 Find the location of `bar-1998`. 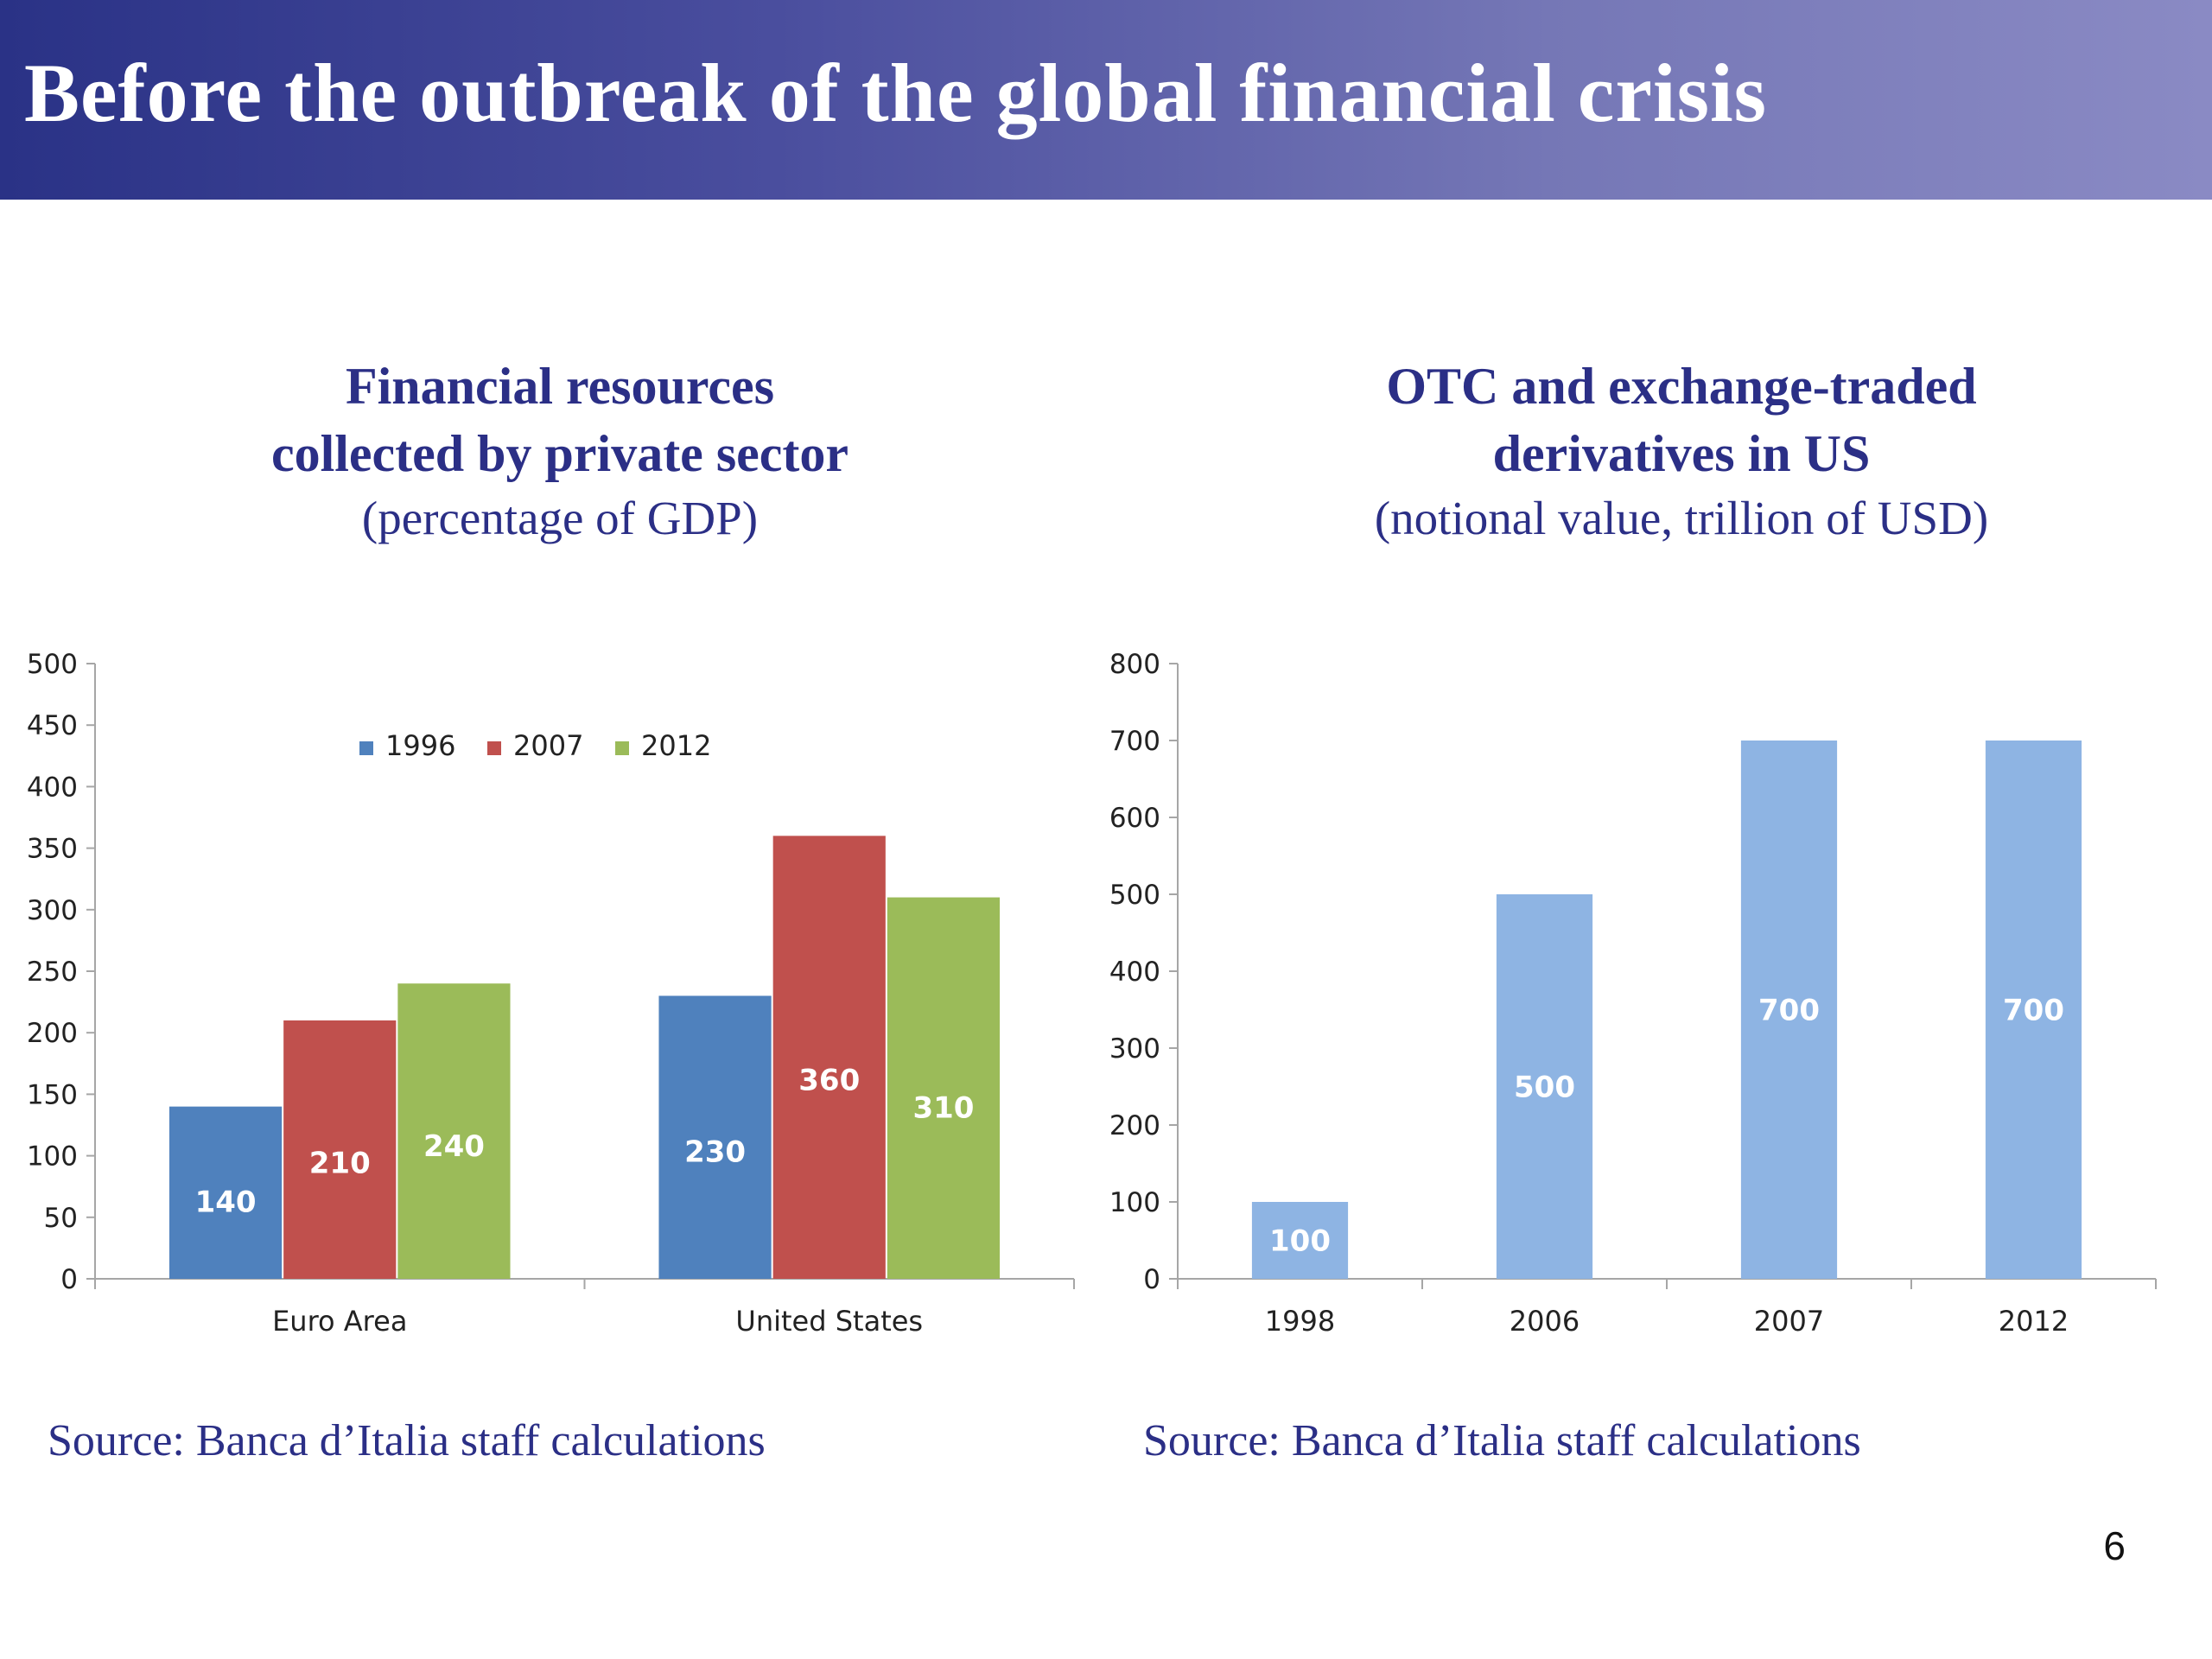

bar-1998 is located at coordinates (1300, 1240).